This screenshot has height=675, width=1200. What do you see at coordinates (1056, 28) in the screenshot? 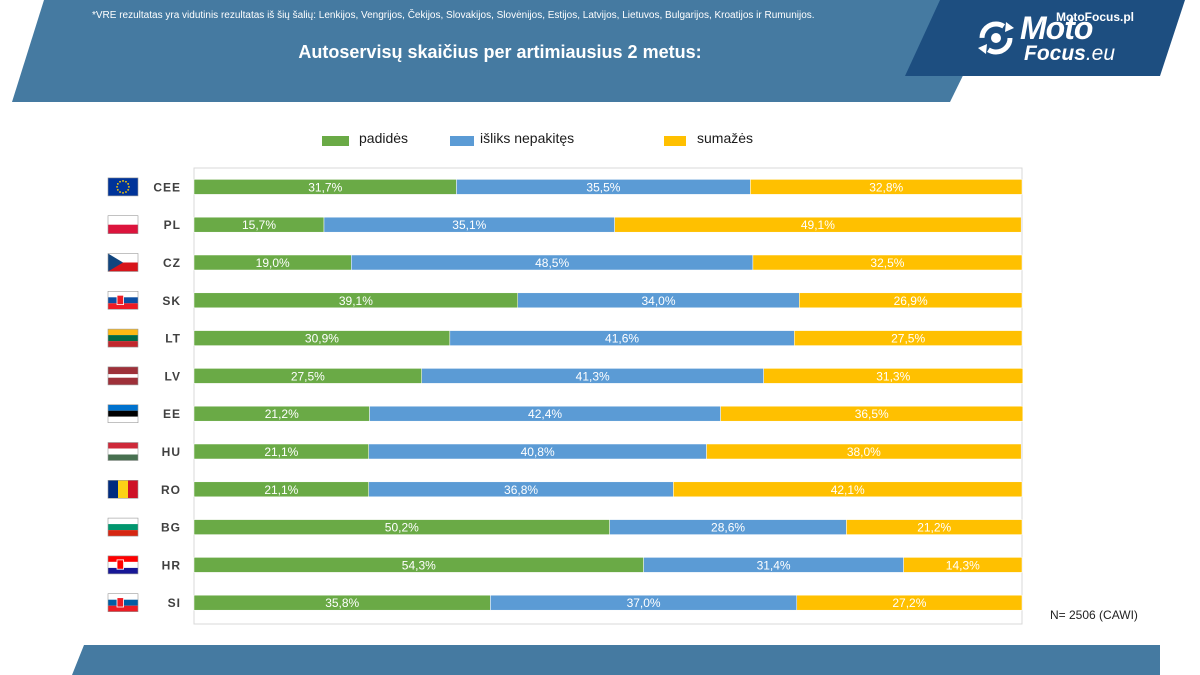
I see `logo-text-moto: Moto` at bounding box center [1056, 28].